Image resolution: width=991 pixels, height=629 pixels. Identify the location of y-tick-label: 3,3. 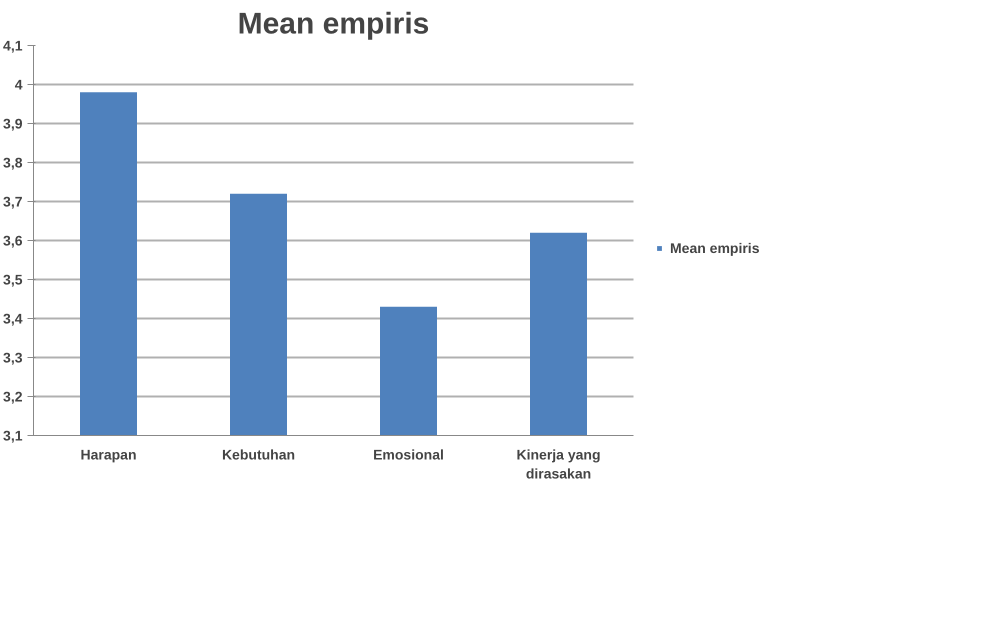
(13, 358).